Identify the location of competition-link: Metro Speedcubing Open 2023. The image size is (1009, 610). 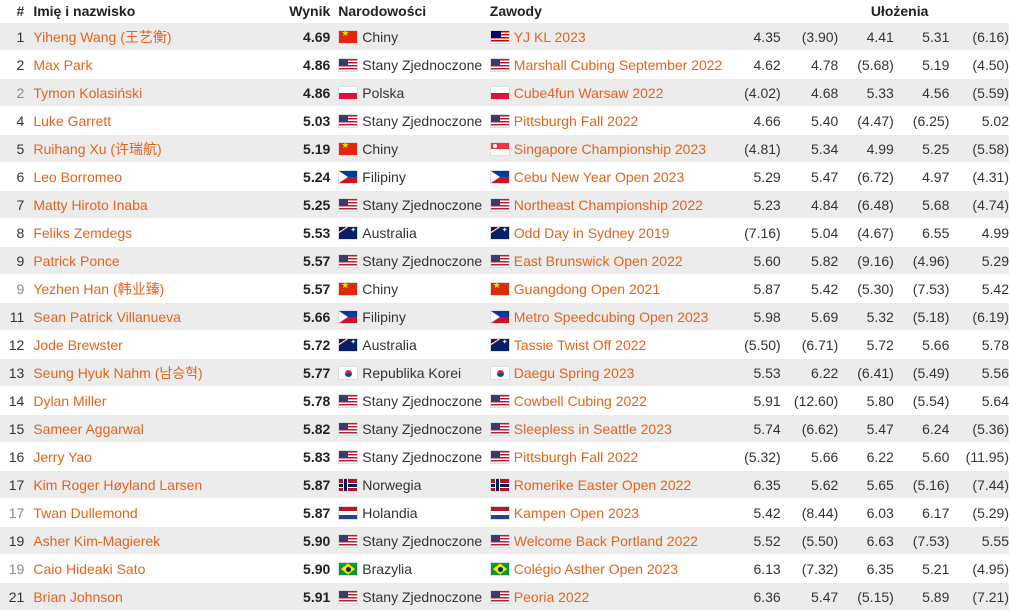
(611, 317).